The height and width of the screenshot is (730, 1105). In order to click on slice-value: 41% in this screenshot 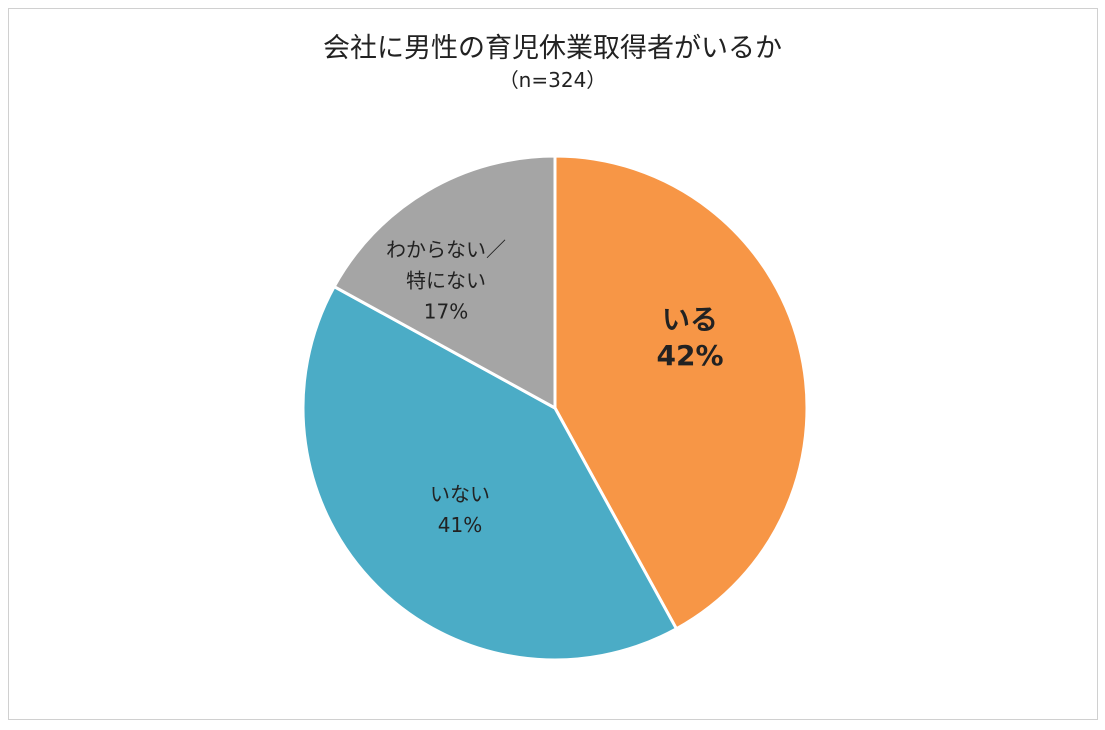, I will do `click(460, 525)`.